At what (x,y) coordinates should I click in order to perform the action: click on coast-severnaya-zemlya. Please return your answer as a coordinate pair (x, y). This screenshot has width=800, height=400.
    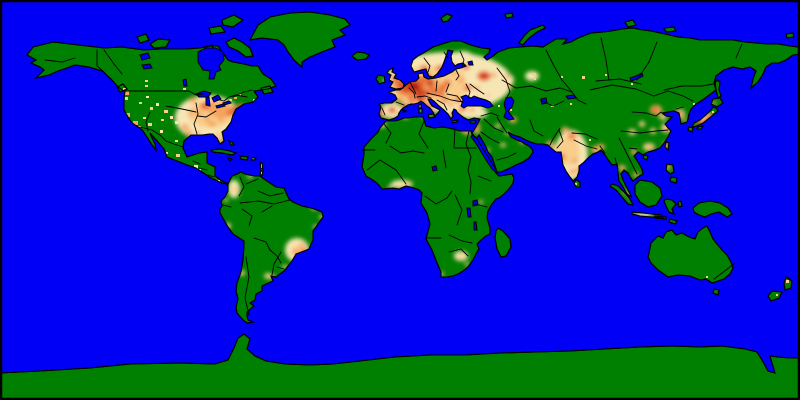
    Looking at the image, I should click on (630, 23).